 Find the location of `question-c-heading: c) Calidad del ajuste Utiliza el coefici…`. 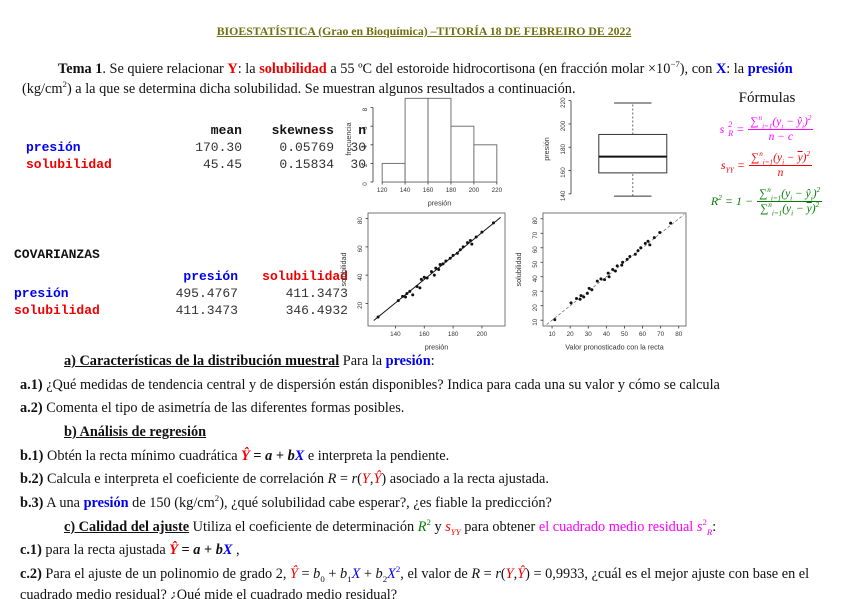

question-c-heading: c) Calidad del ajuste Utiliza el coefici… is located at coordinates (390, 526).